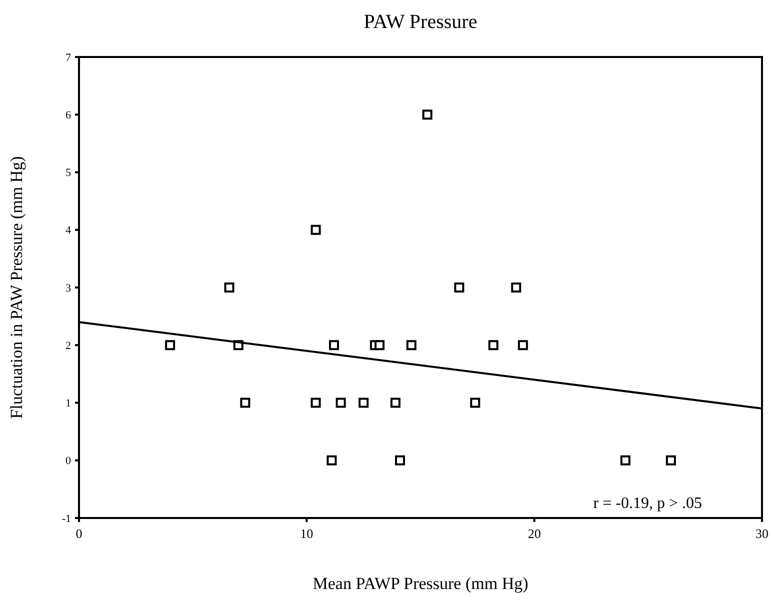 The height and width of the screenshot is (611, 771). Describe the element at coordinates (69, 58) in the screenshot. I see `y-tick-label: 7` at that location.